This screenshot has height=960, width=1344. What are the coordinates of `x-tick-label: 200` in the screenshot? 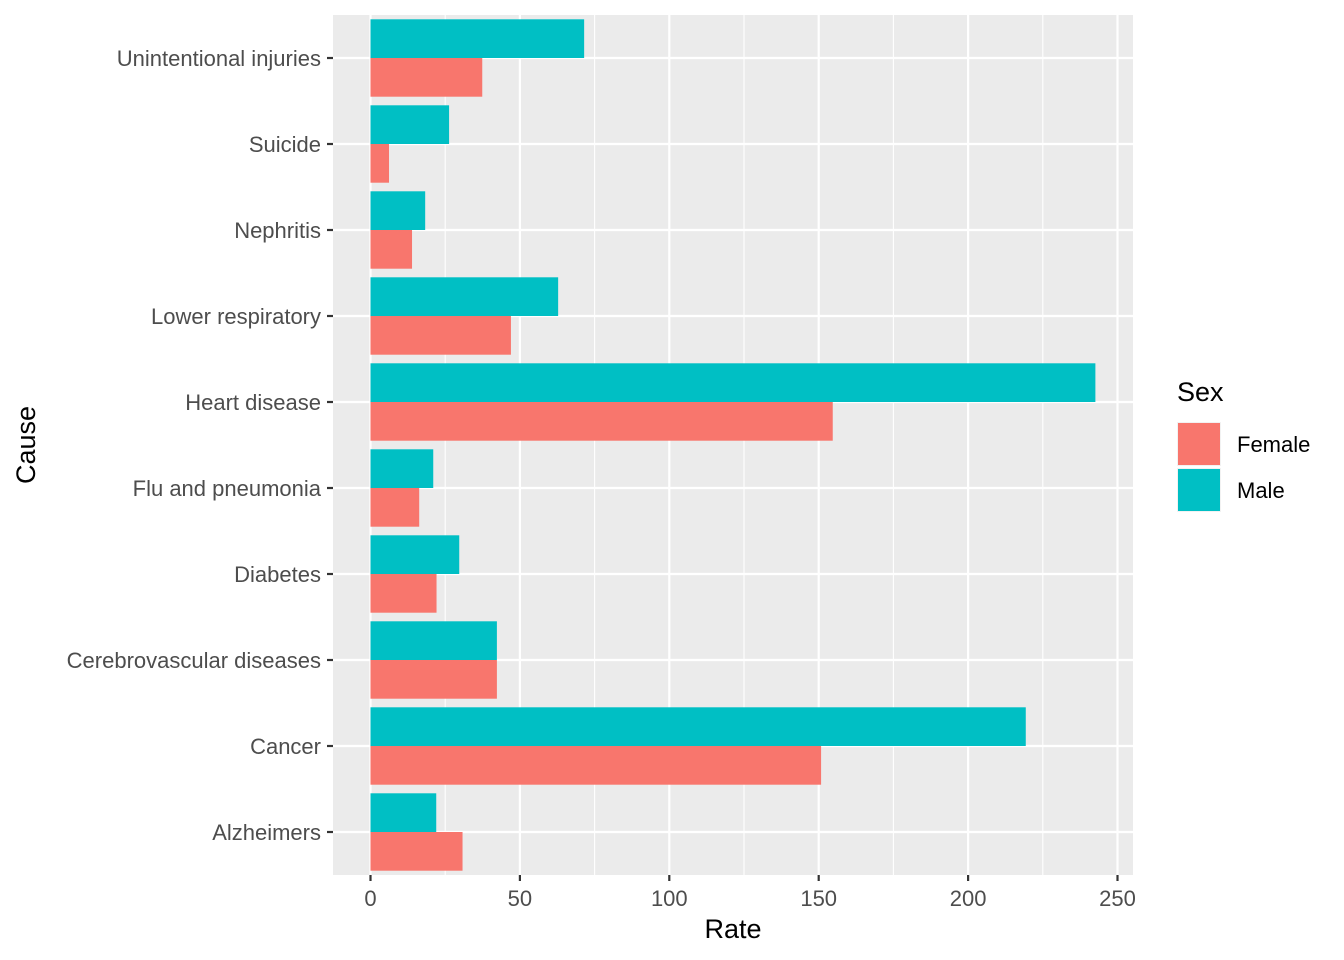 It's located at (968, 898).